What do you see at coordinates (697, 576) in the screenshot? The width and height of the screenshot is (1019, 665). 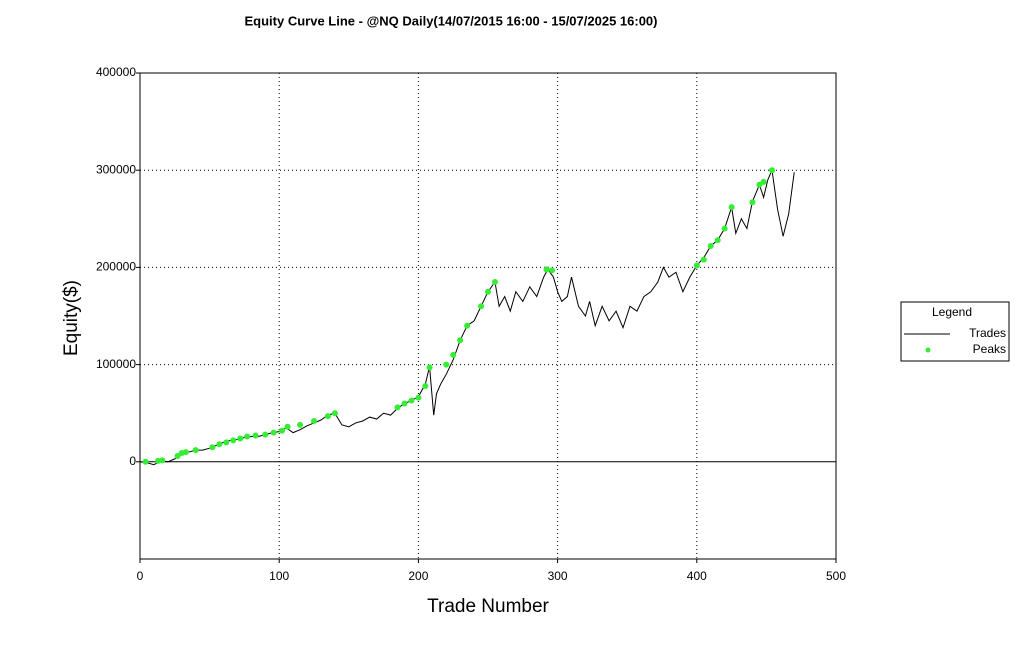 I see `x-tick-label: 400` at bounding box center [697, 576].